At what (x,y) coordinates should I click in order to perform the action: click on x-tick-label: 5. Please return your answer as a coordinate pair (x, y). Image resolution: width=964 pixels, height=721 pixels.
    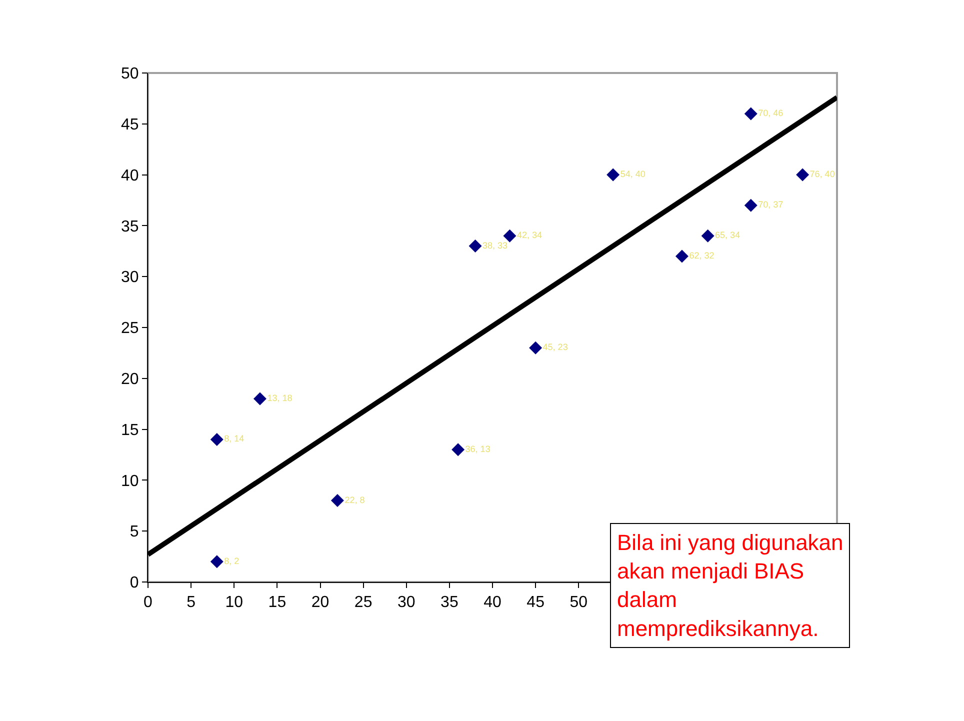
    Looking at the image, I should click on (191, 603).